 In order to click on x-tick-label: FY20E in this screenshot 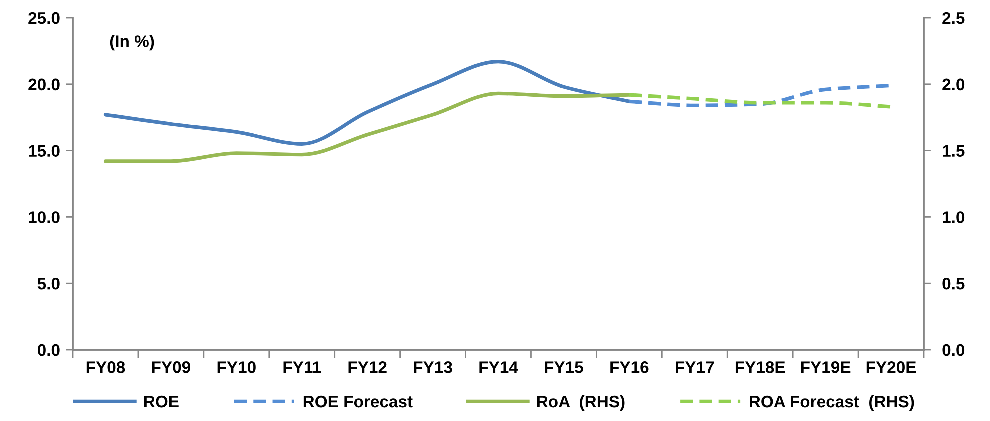, I will do `click(891, 368)`.